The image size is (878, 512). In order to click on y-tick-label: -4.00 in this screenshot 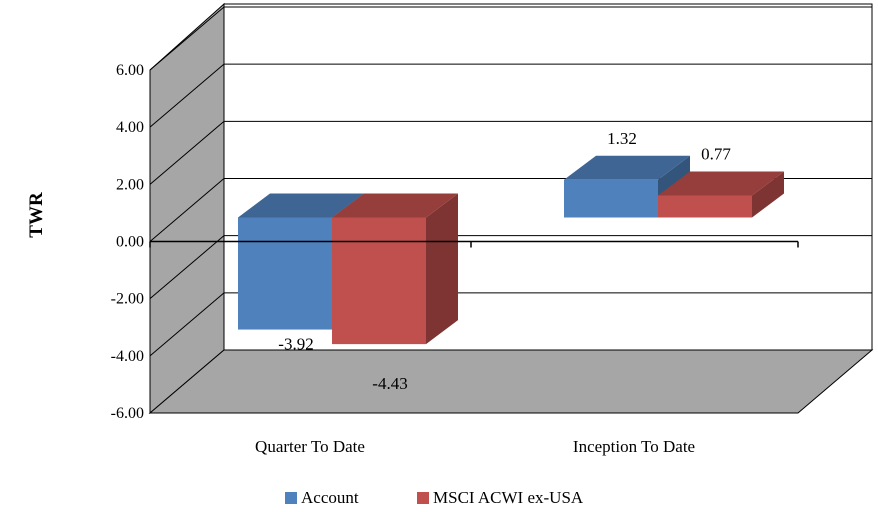, I will do `click(127, 356)`.